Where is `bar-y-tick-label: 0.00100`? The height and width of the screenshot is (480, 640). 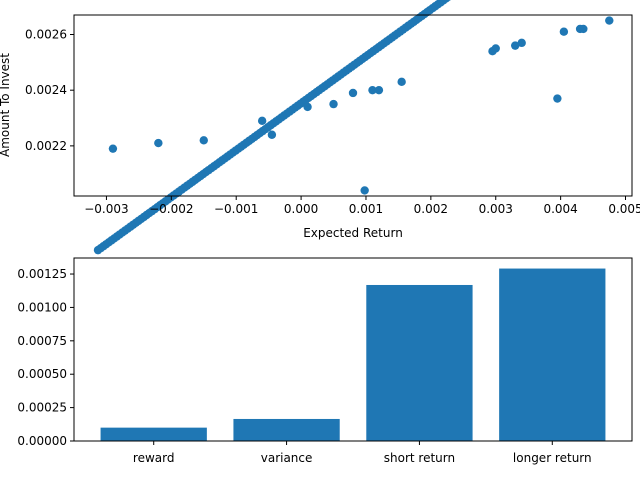
bar-y-tick-label: 0.00100 is located at coordinates (42, 307).